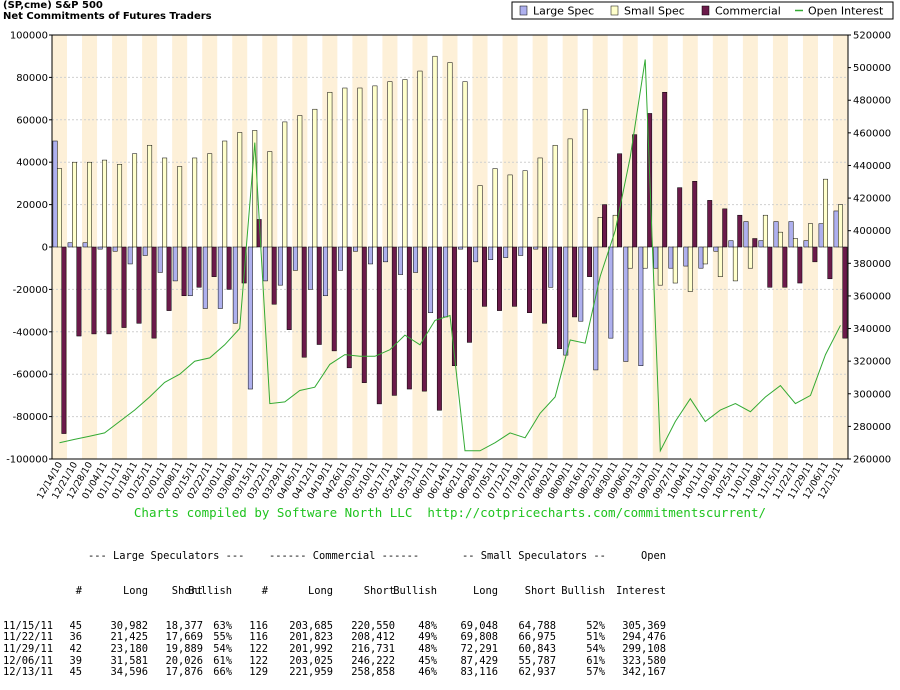 This screenshot has height=690, width=900. I want to click on cot-cell: 129, so click(258, 672).